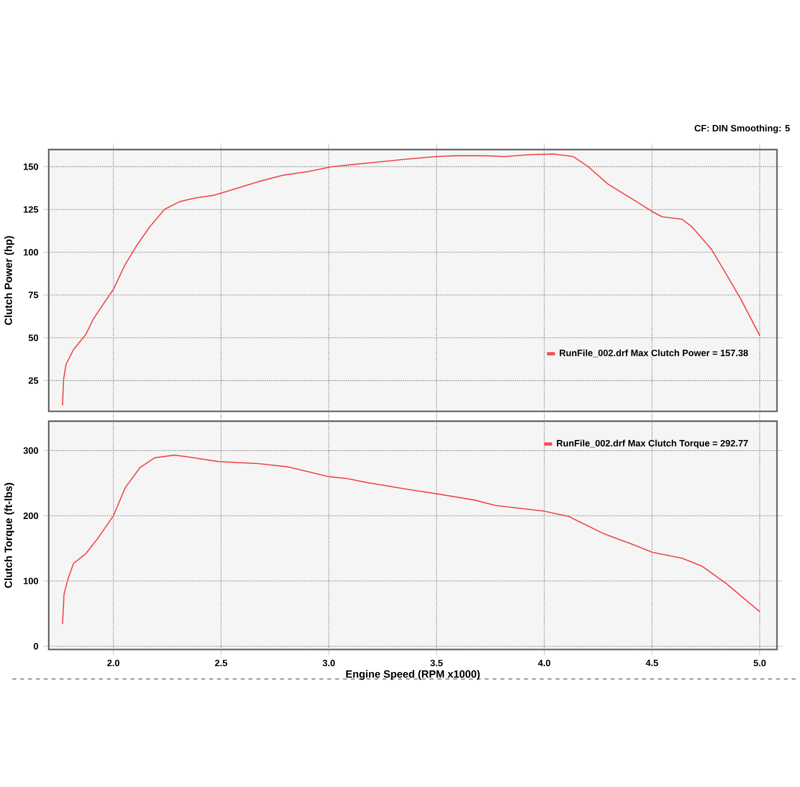  I want to click on legend-label: RunFile_002.drf Max Clutch Torque = 292.77, so click(652, 444).